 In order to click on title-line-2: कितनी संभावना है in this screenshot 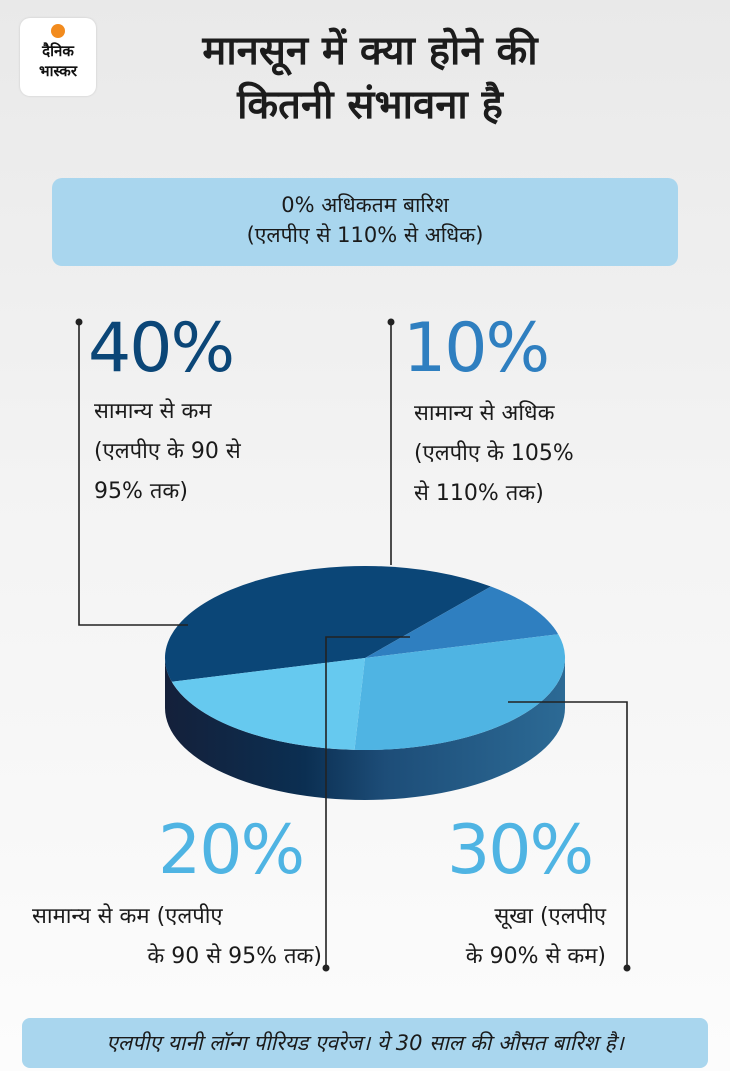, I will do `click(370, 105)`.